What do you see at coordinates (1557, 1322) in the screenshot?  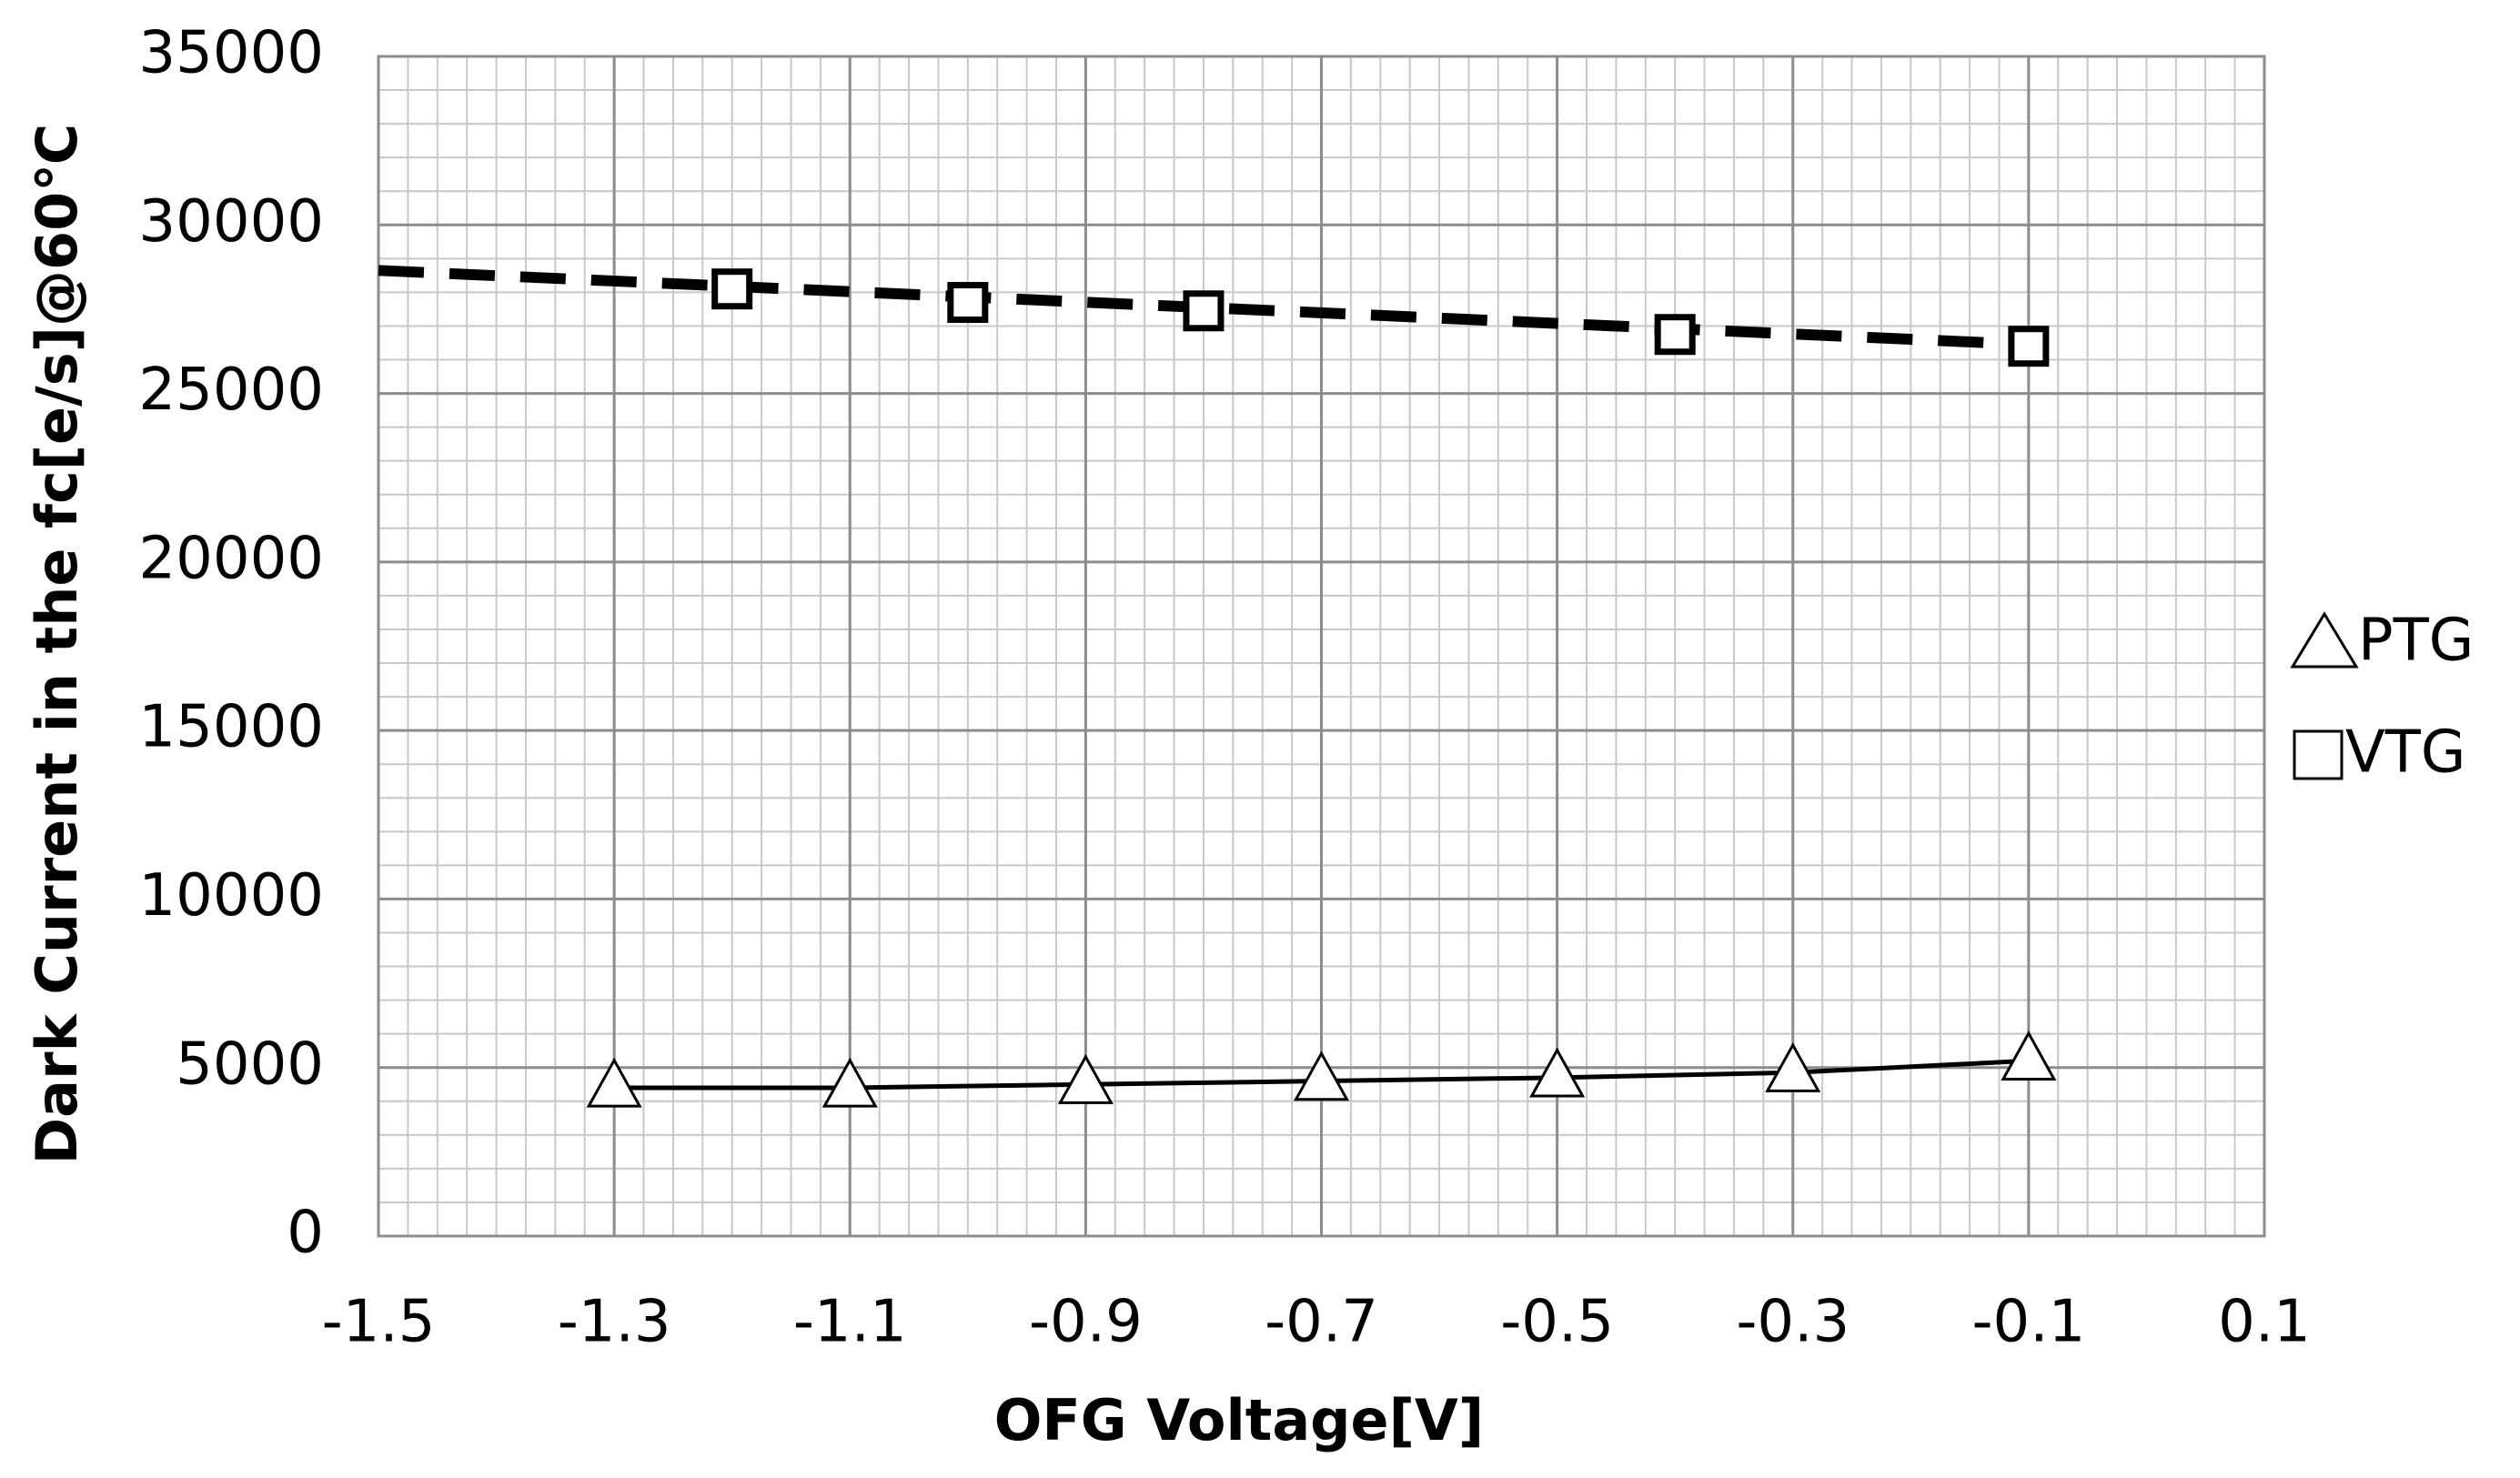 I see `x-tick-label: -0.5` at bounding box center [1557, 1322].